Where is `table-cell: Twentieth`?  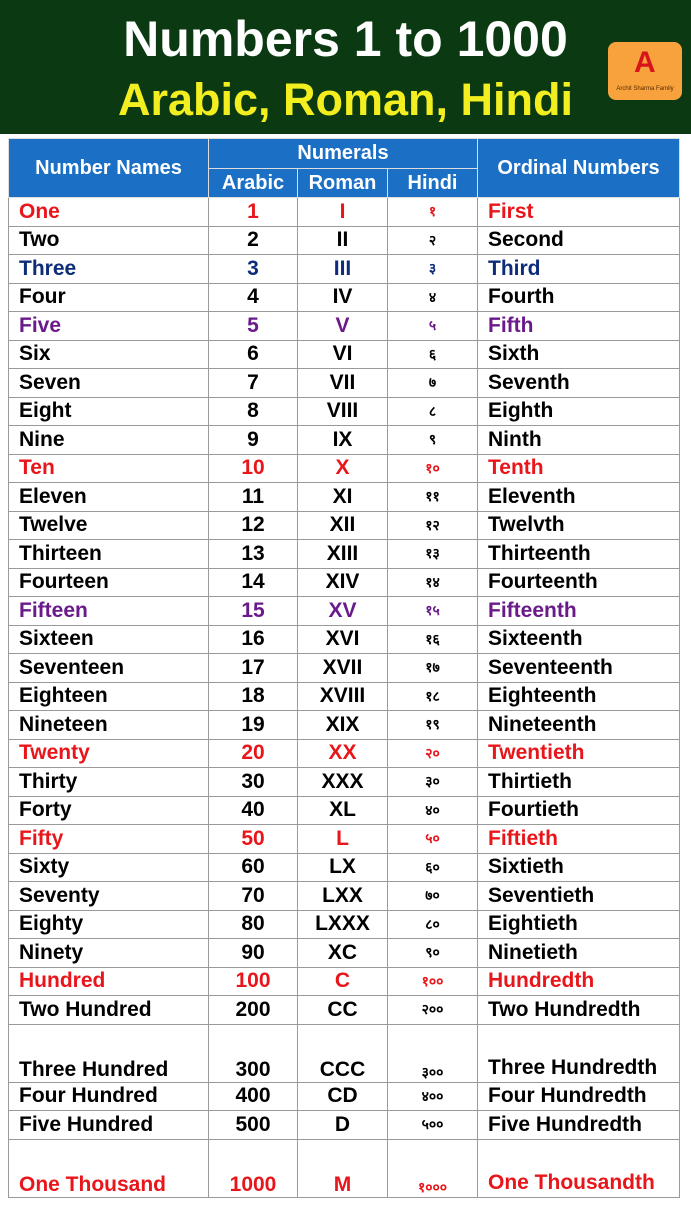 table-cell: Twentieth is located at coordinates (578, 753).